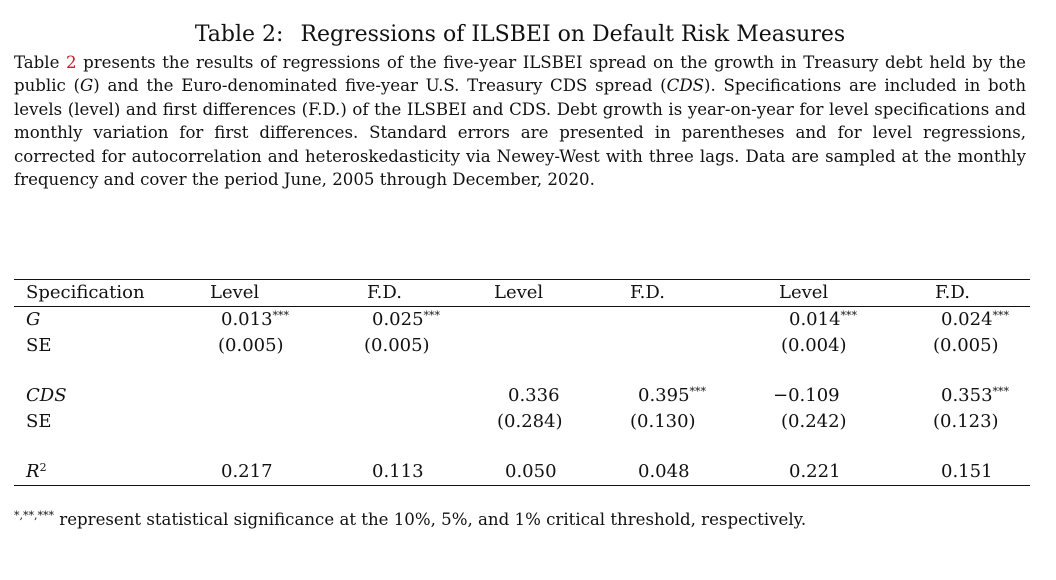 The width and height of the screenshot is (1056, 580). I want to click on header-col-5: Level, so click(804, 292).